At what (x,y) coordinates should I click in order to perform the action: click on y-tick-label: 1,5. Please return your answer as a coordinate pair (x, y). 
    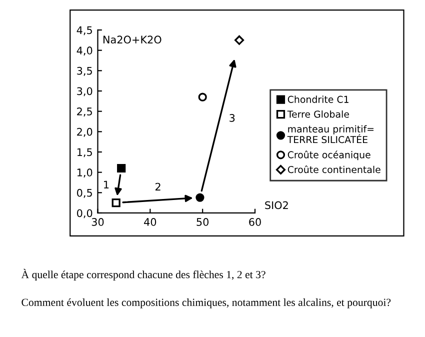
    Looking at the image, I should click on (84, 153).